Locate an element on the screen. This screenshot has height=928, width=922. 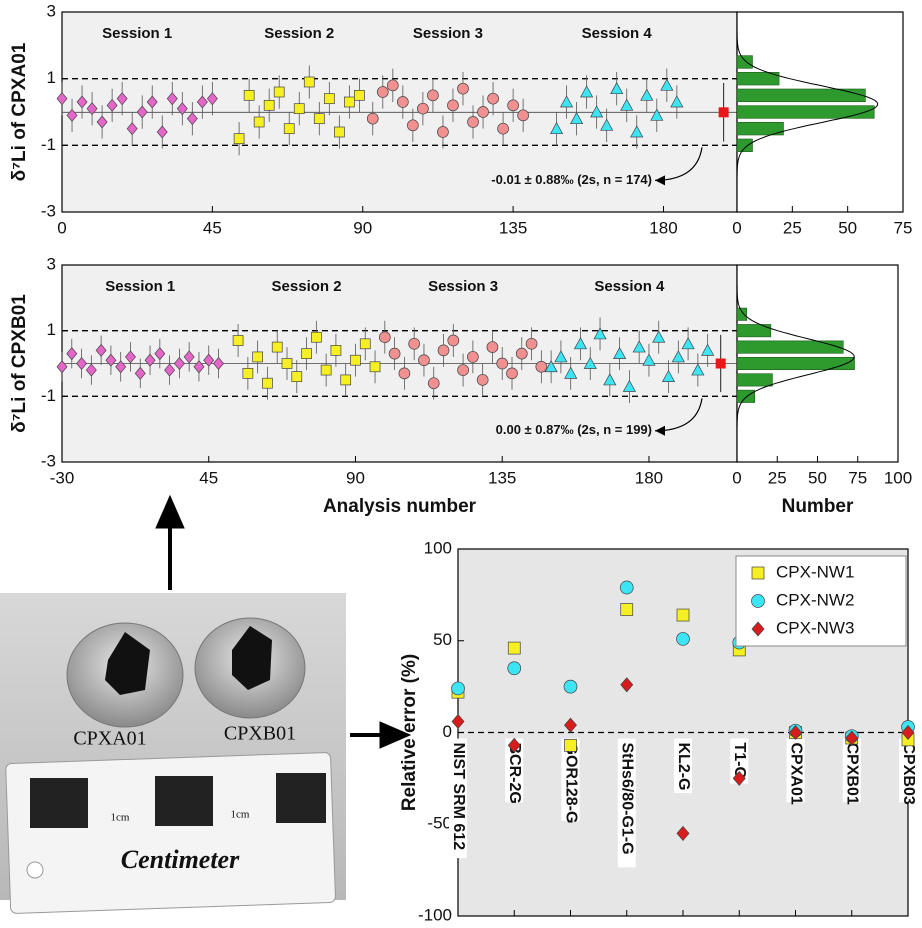
arrow-head is located at coordinates (395, 735).